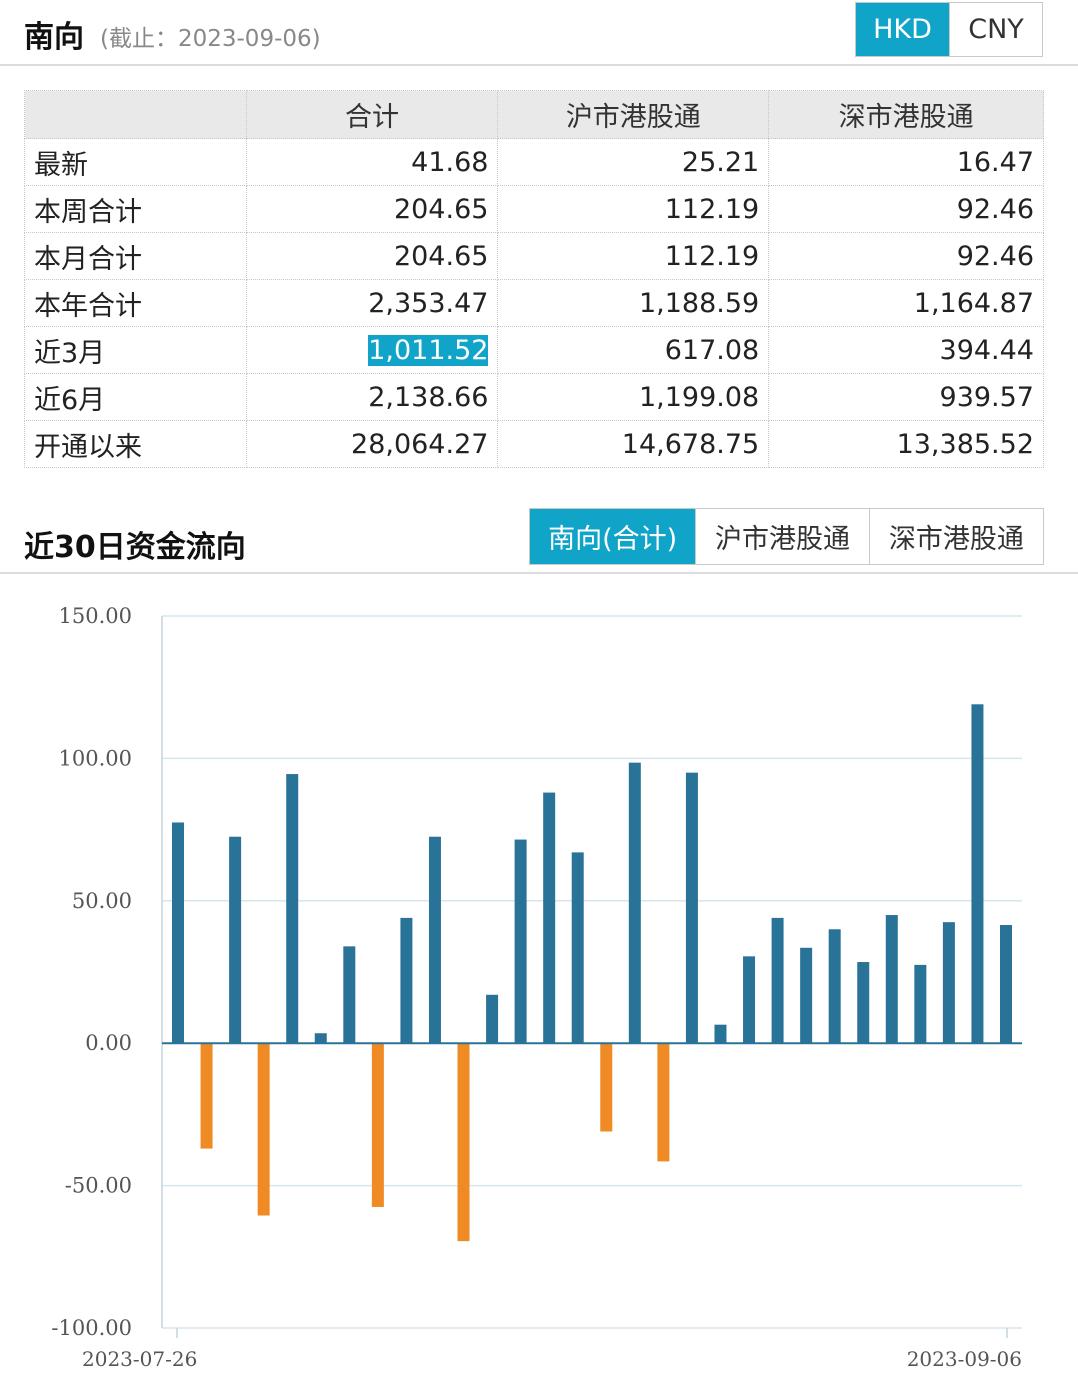 The height and width of the screenshot is (1396, 1078). I want to click on cell-total: 1,011.52, so click(372, 350).